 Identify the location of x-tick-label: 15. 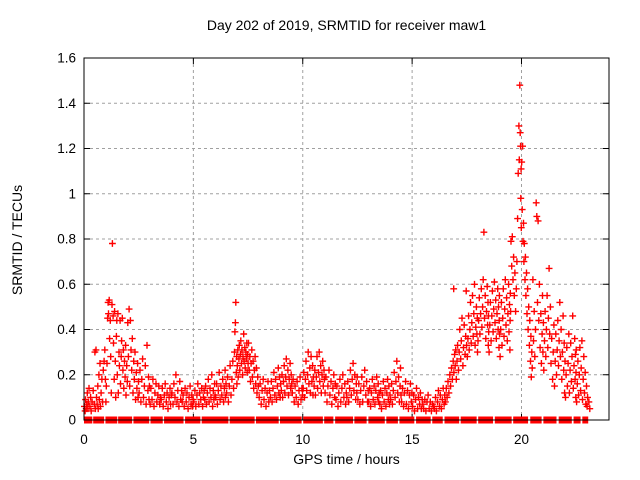
(412, 439).